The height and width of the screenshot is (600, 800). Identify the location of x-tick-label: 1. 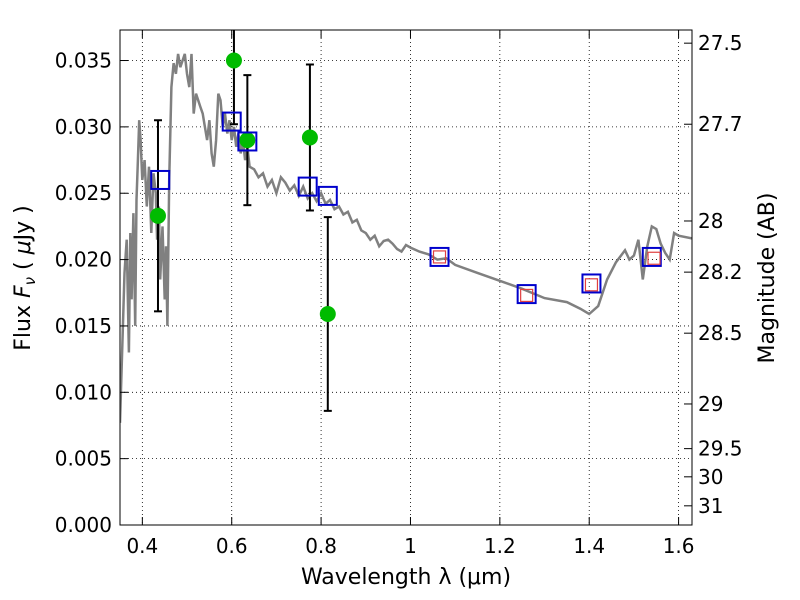
(410, 546).